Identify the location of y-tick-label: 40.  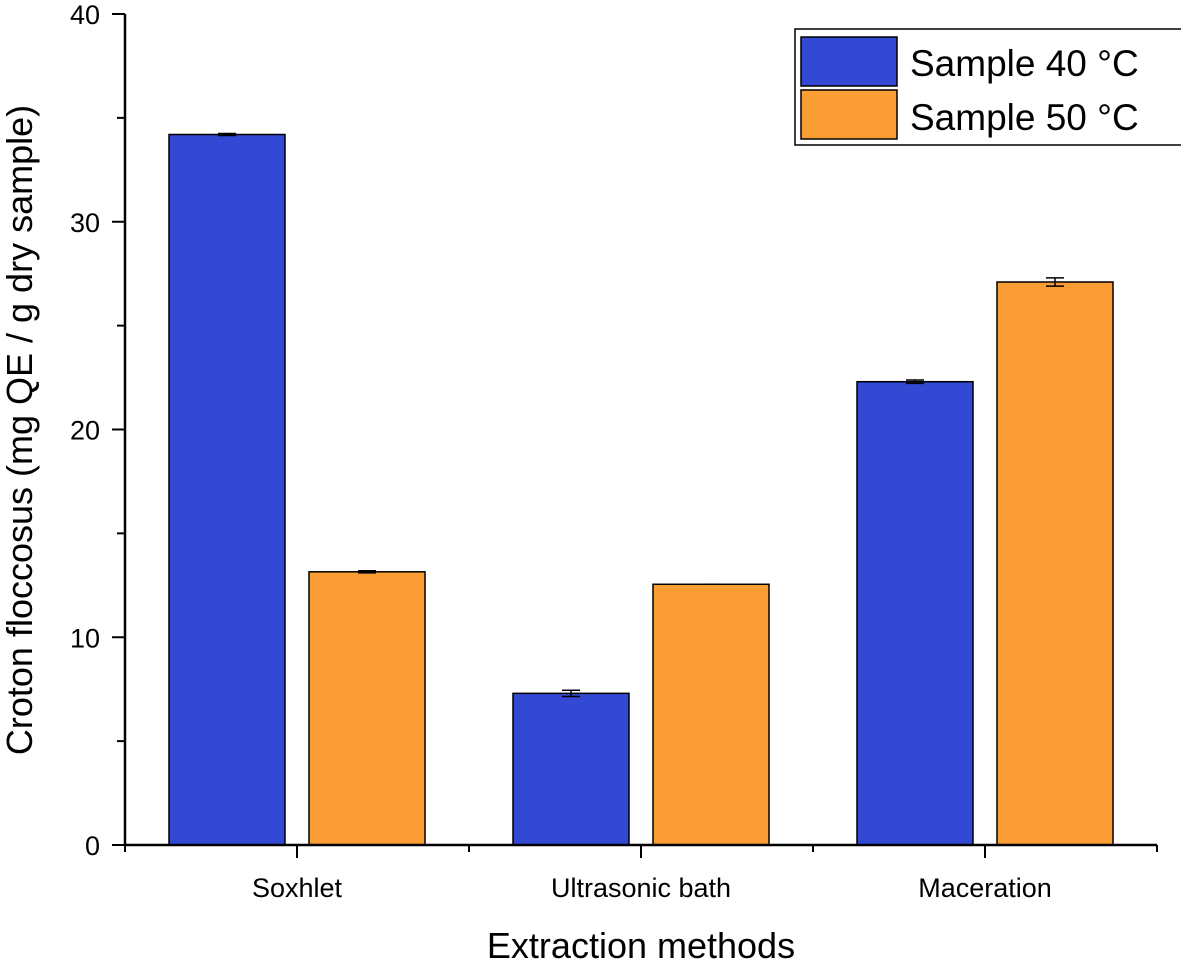
(85, 15).